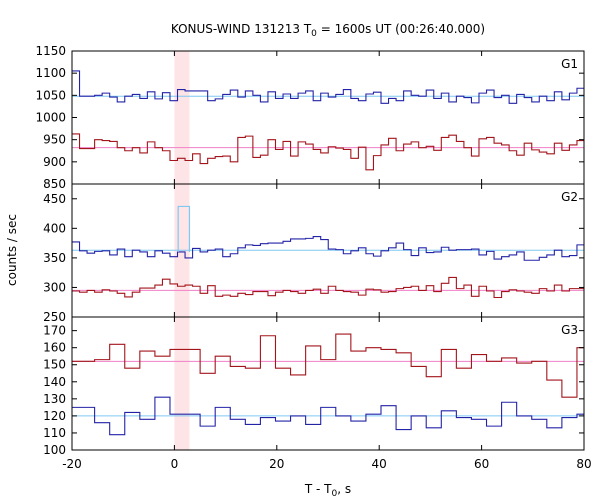  Describe the element at coordinates (583, 464) in the screenshot. I see `x-tick-label: 80` at that location.